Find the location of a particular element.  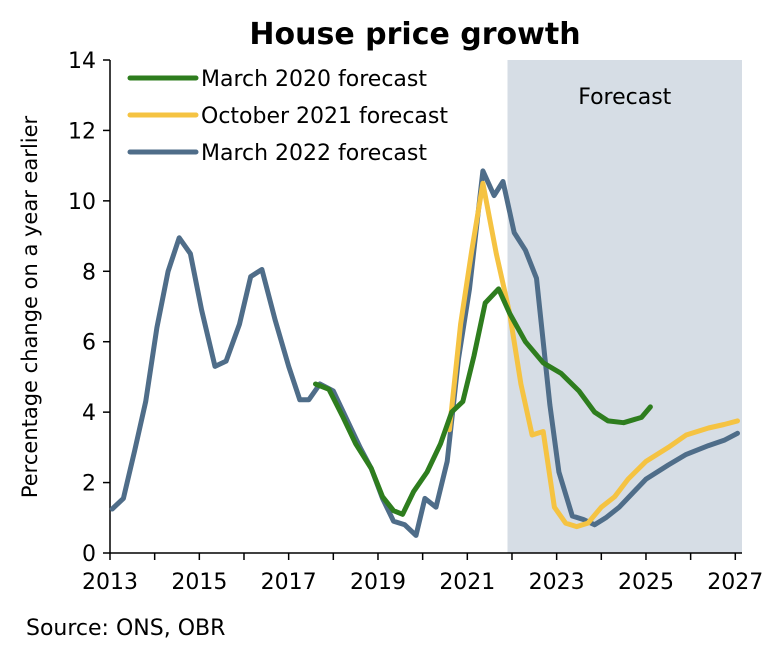

x-tick-label: 2019 is located at coordinates (378, 582).